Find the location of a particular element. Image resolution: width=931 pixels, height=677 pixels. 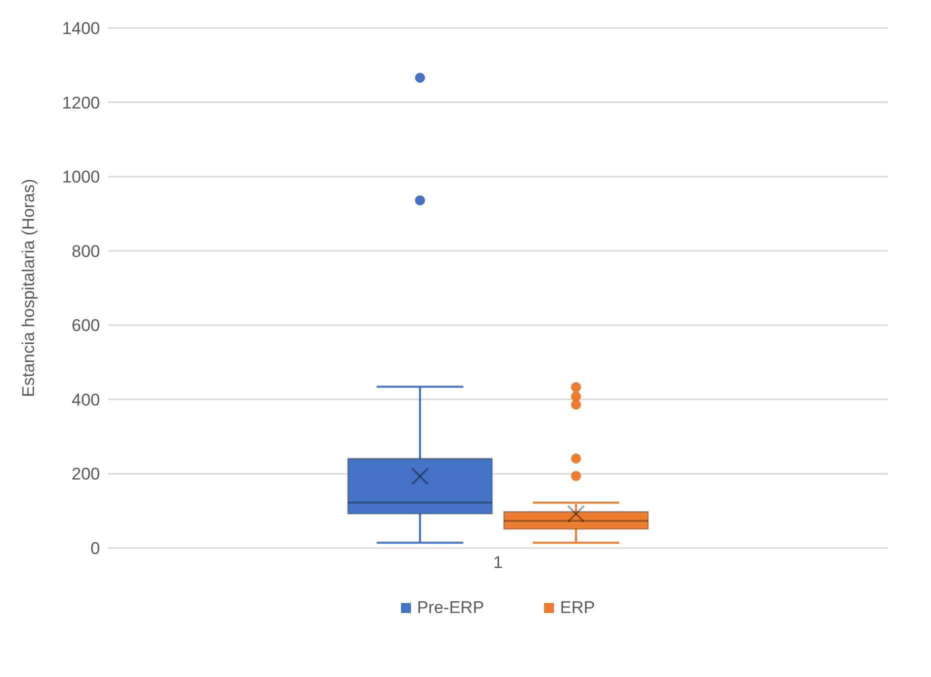

y-tick-label: 0 is located at coordinates (95, 548).